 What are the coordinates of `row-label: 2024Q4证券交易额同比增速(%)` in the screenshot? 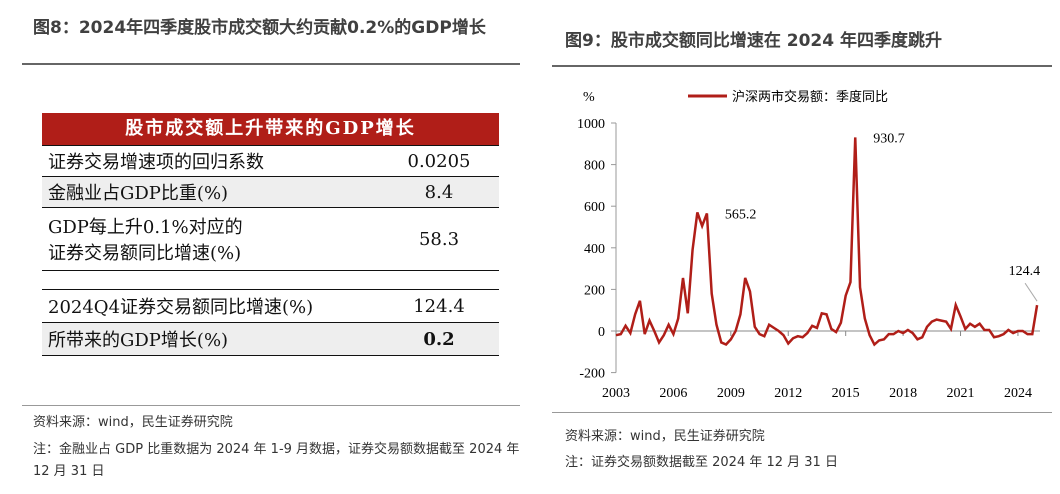 It's located at (181, 307).